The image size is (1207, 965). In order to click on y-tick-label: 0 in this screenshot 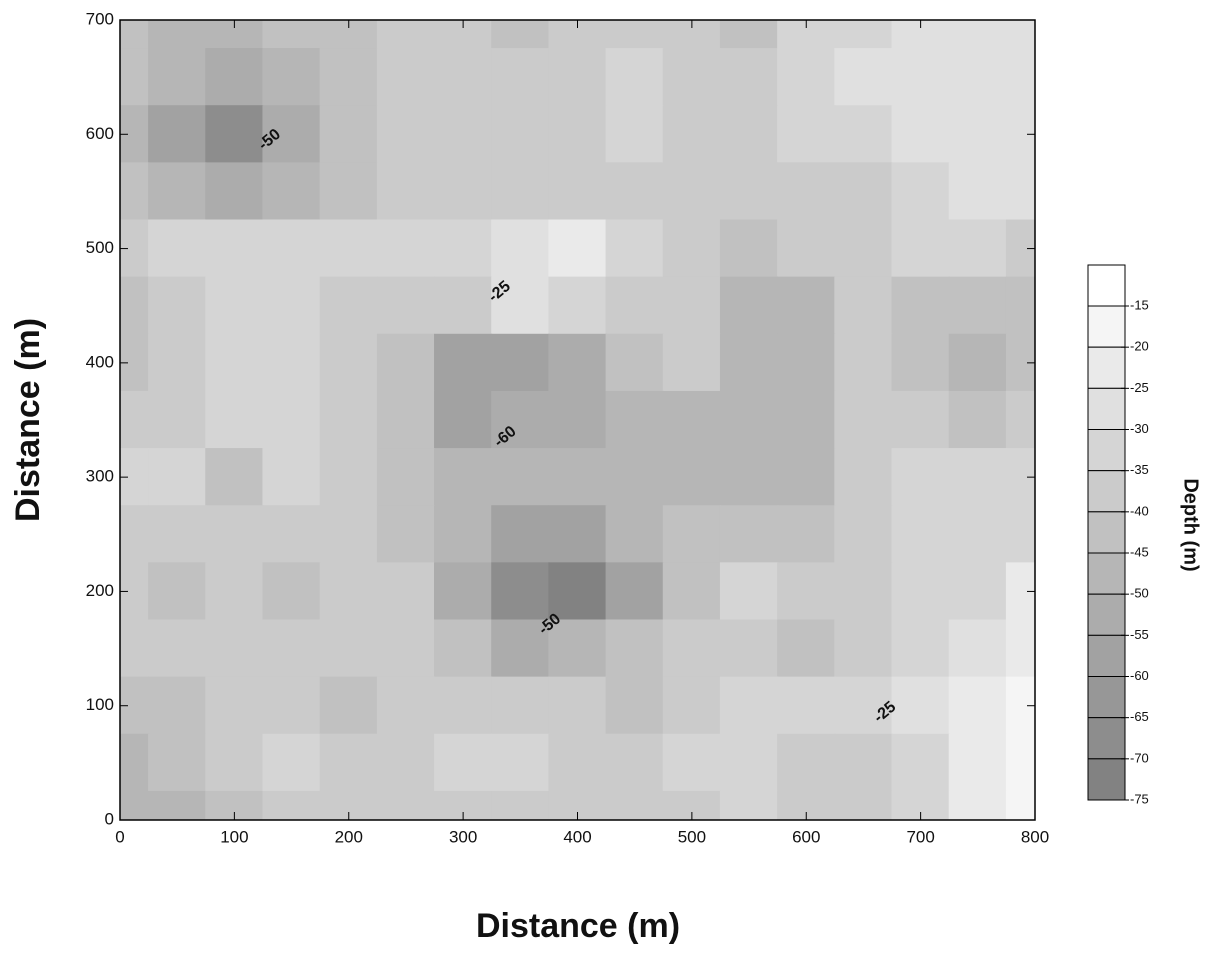, I will do `click(109, 818)`.